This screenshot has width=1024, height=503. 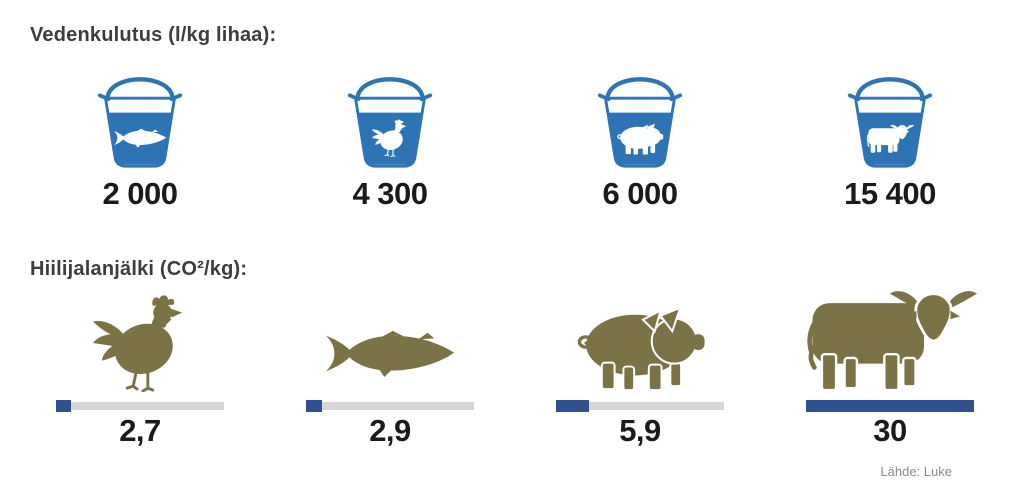 I want to click on carbon-value: 5,9, so click(x=640, y=430).